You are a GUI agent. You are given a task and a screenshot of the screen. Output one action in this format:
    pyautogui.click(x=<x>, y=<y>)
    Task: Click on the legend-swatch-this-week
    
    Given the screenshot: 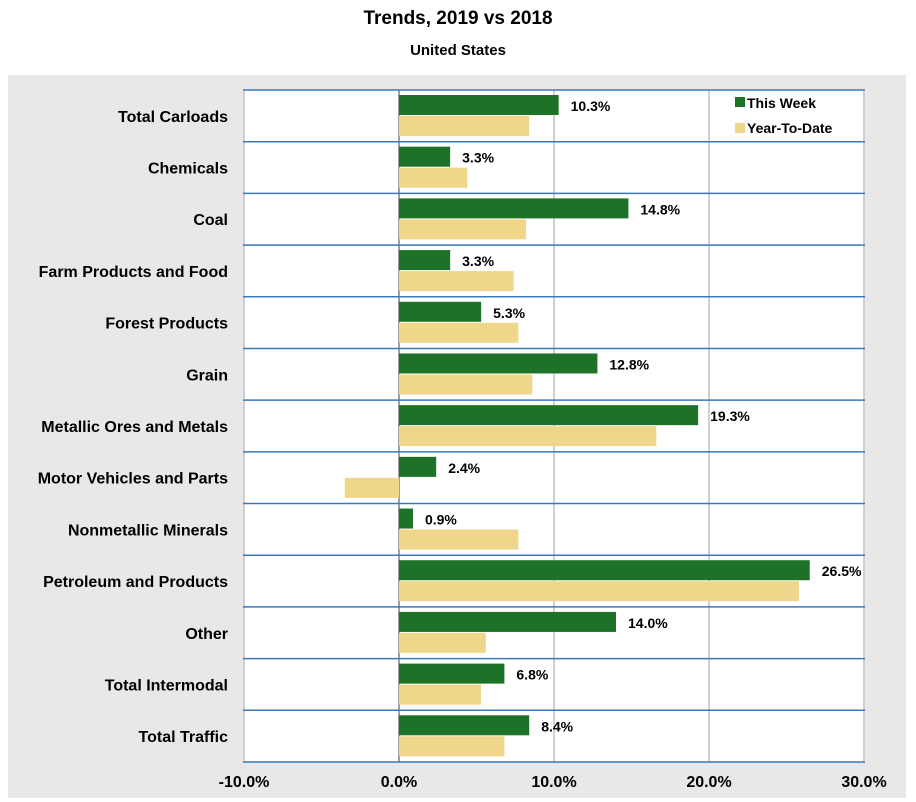 What is the action you would take?
    pyautogui.click(x=740, y=102)
    